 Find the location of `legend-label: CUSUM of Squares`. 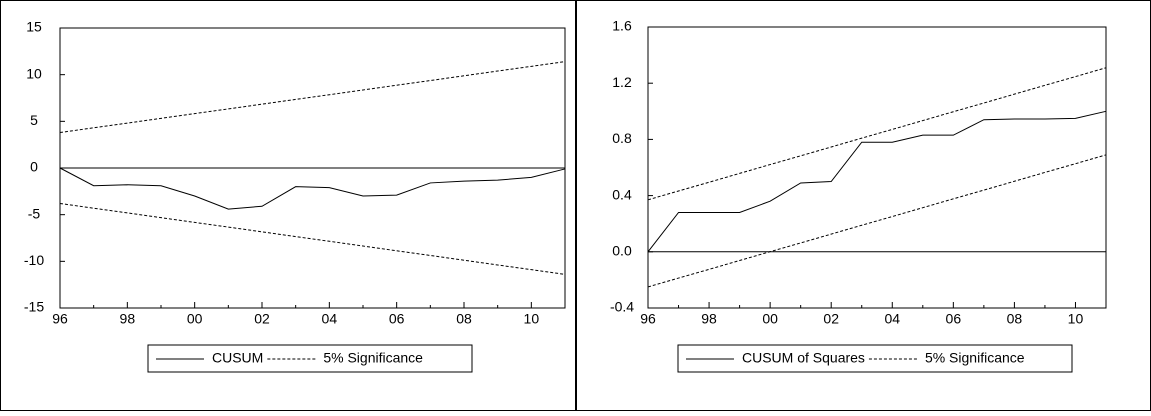

legend-label: CUSUM of Squares is located at coordinates (803, 358).